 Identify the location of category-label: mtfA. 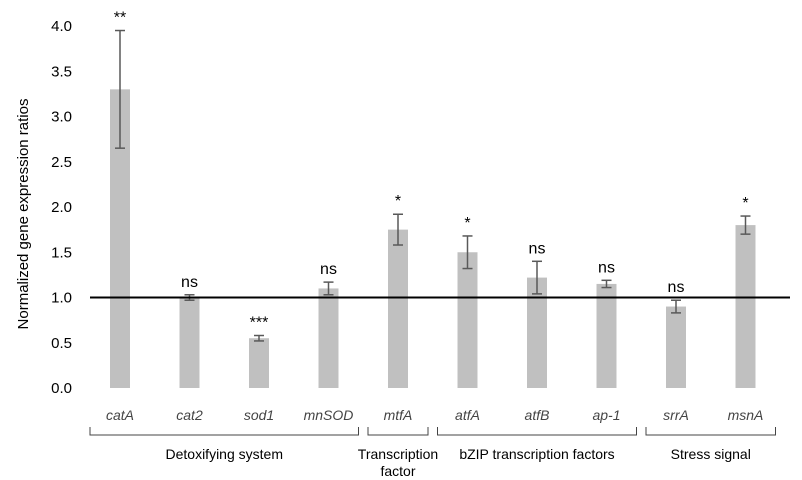
(398, 415).